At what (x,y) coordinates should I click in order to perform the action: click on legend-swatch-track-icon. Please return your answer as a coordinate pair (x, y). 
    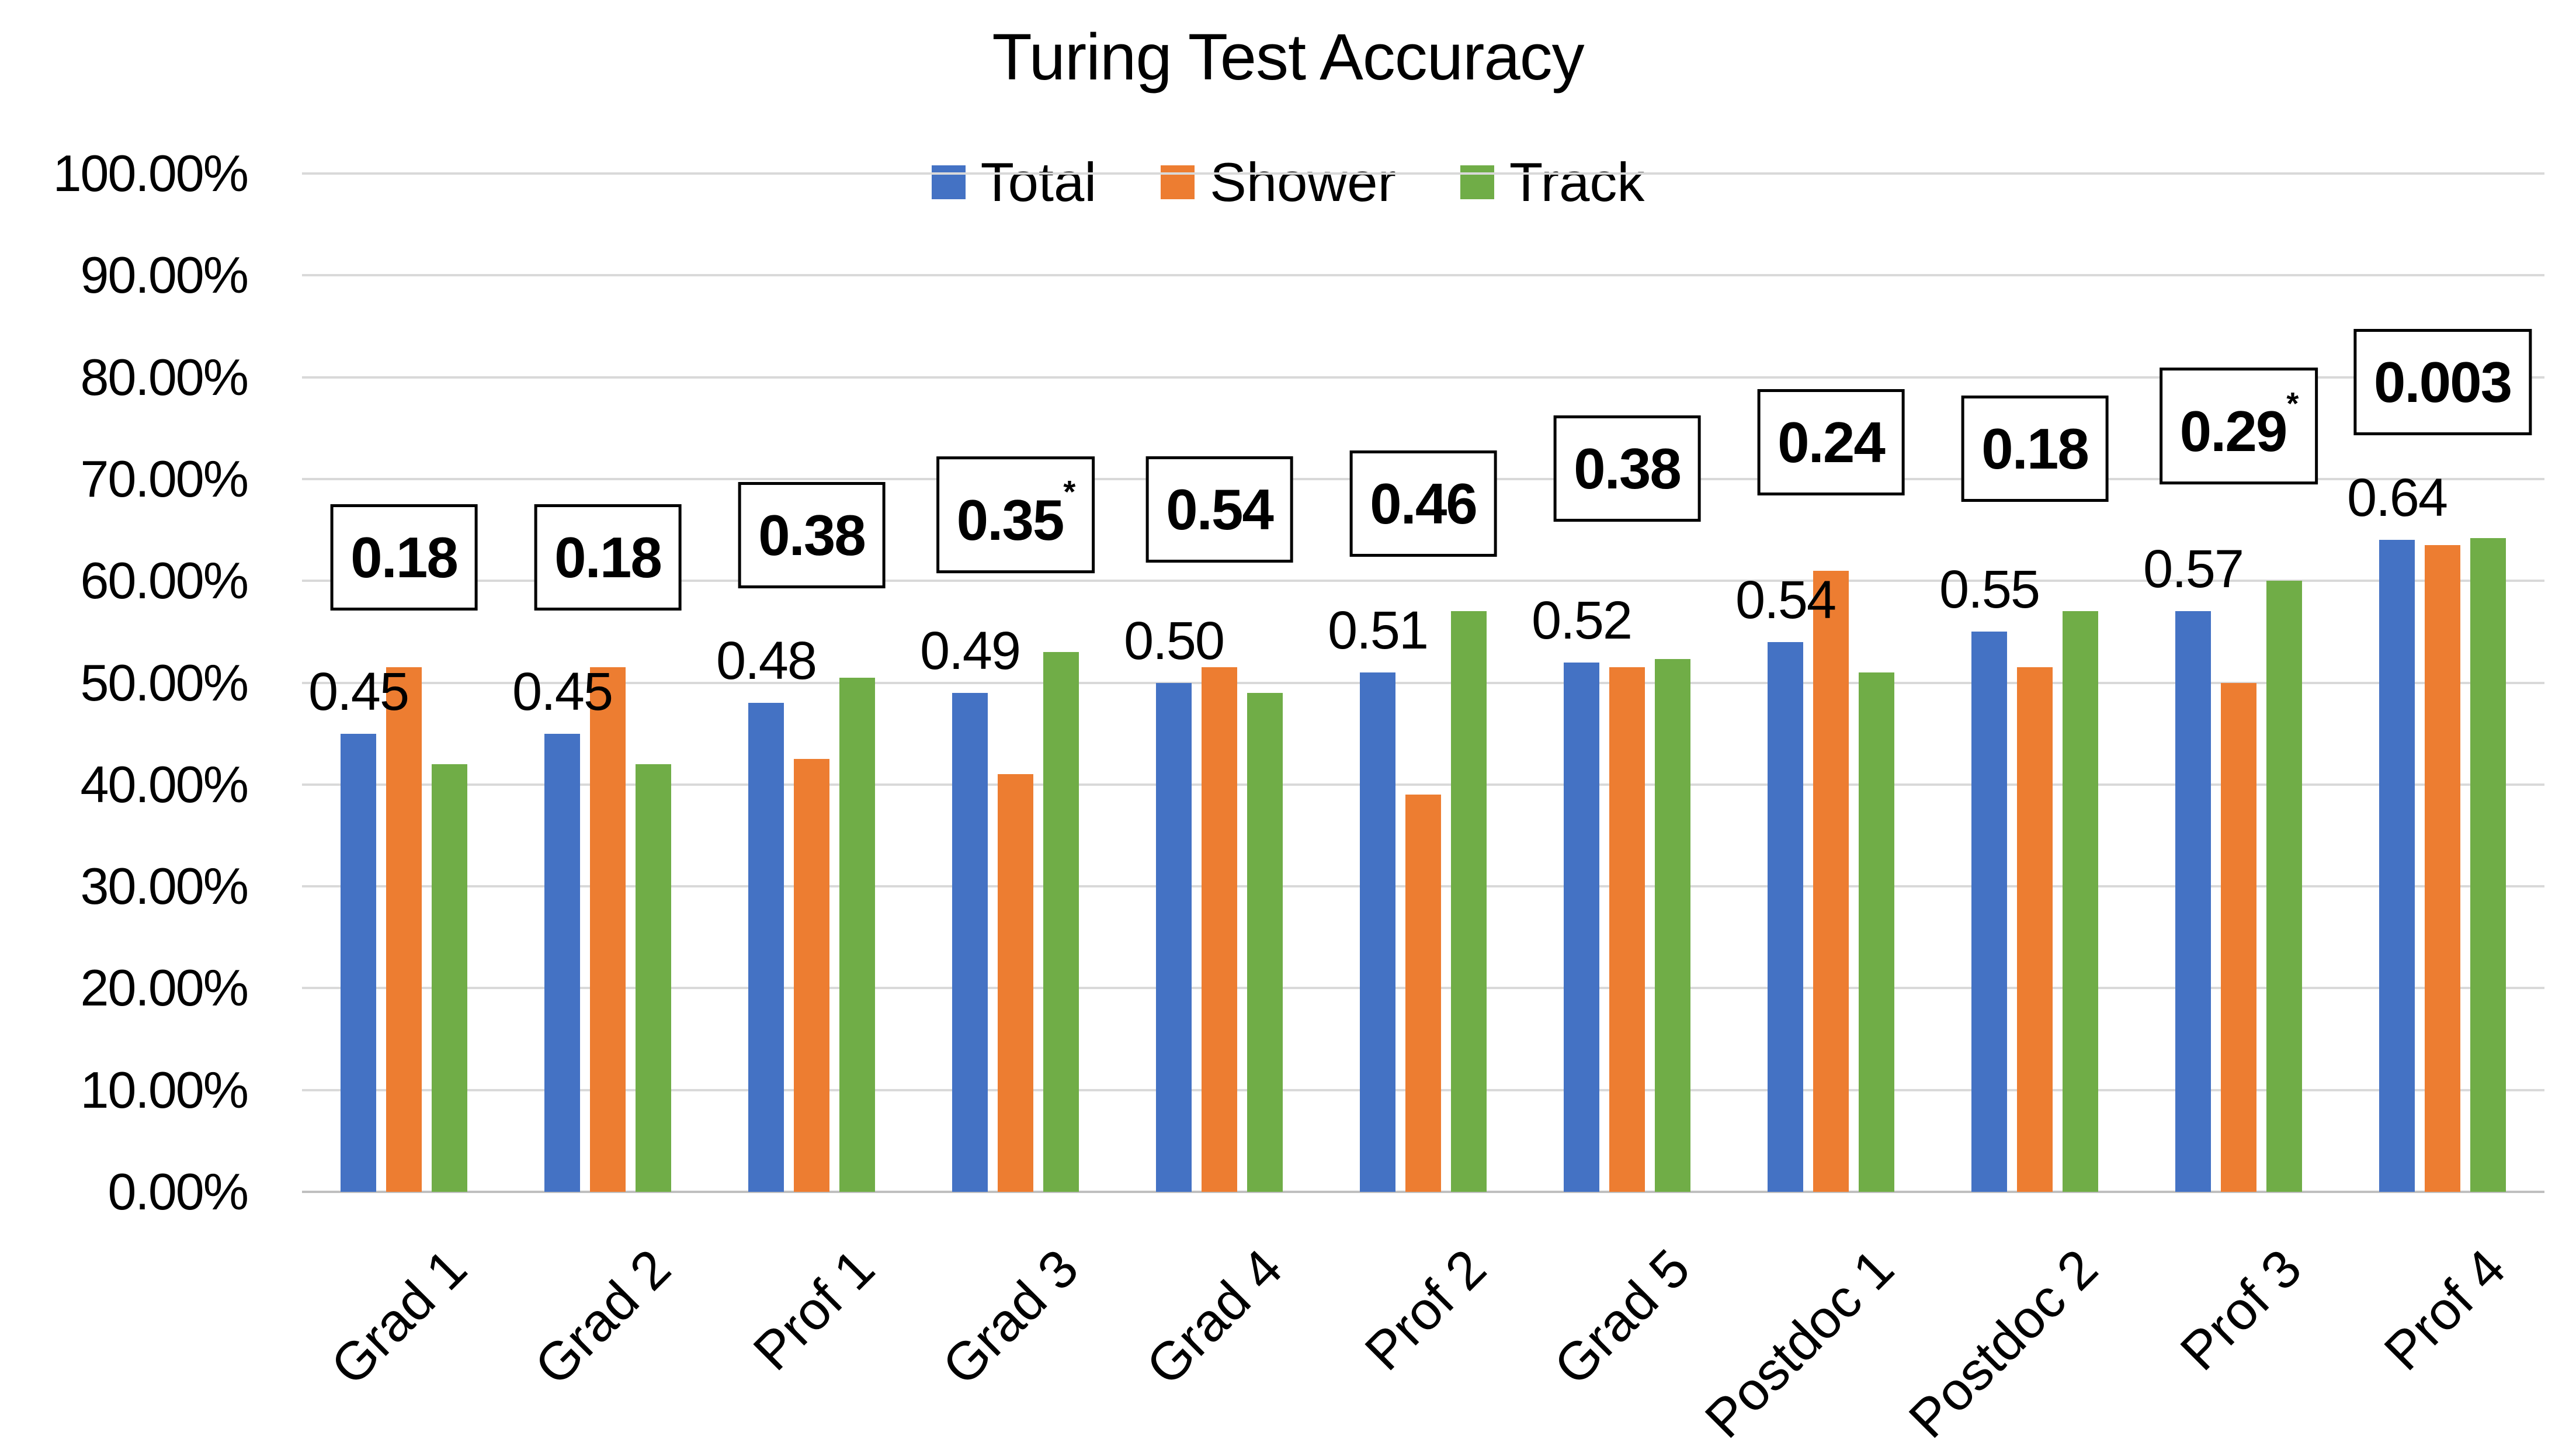
    Looking at the image, I should click on (1477, 182).